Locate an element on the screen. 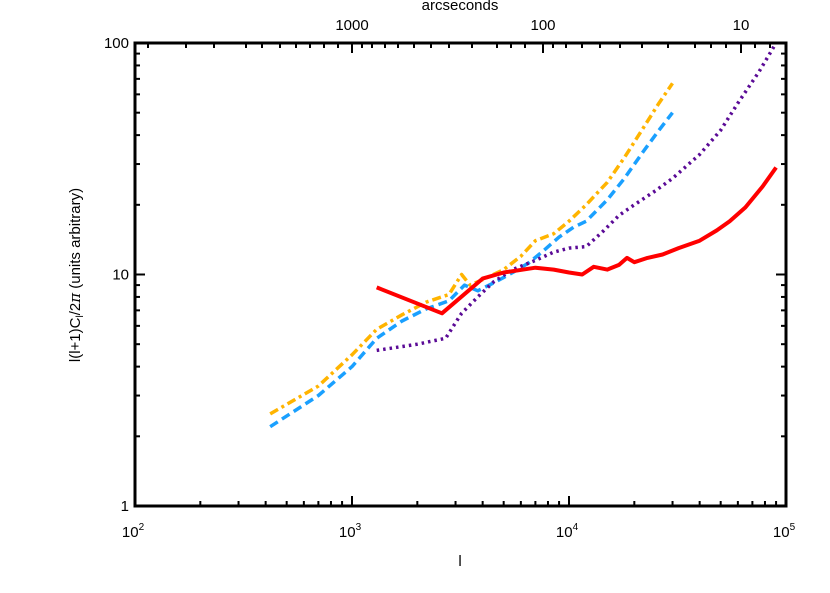  top-tick-label: 1000 is located at coordinates (351, 25).